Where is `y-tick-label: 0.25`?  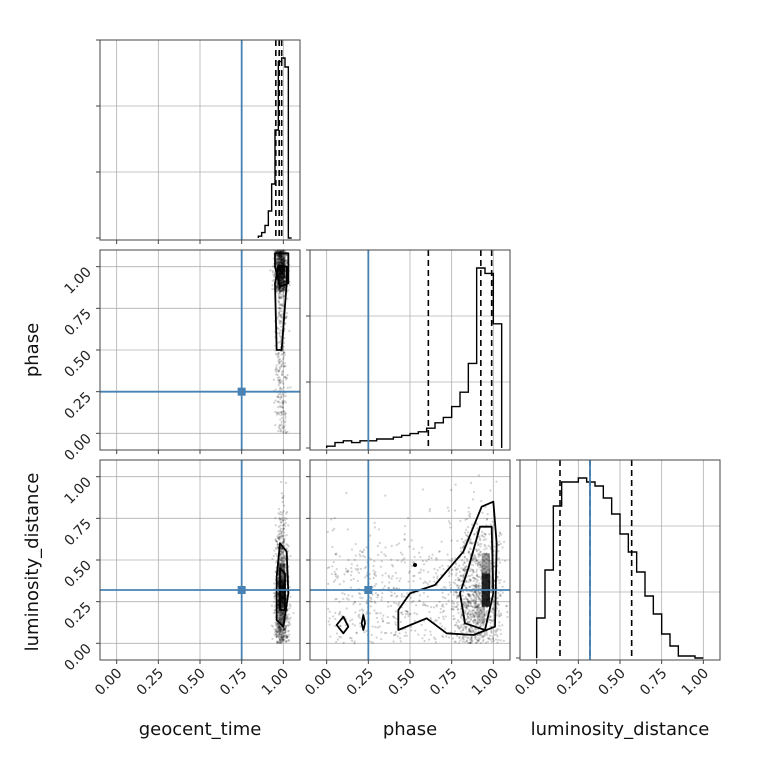 y-tick-label: 0.25 is located at coordinates (77, 405).